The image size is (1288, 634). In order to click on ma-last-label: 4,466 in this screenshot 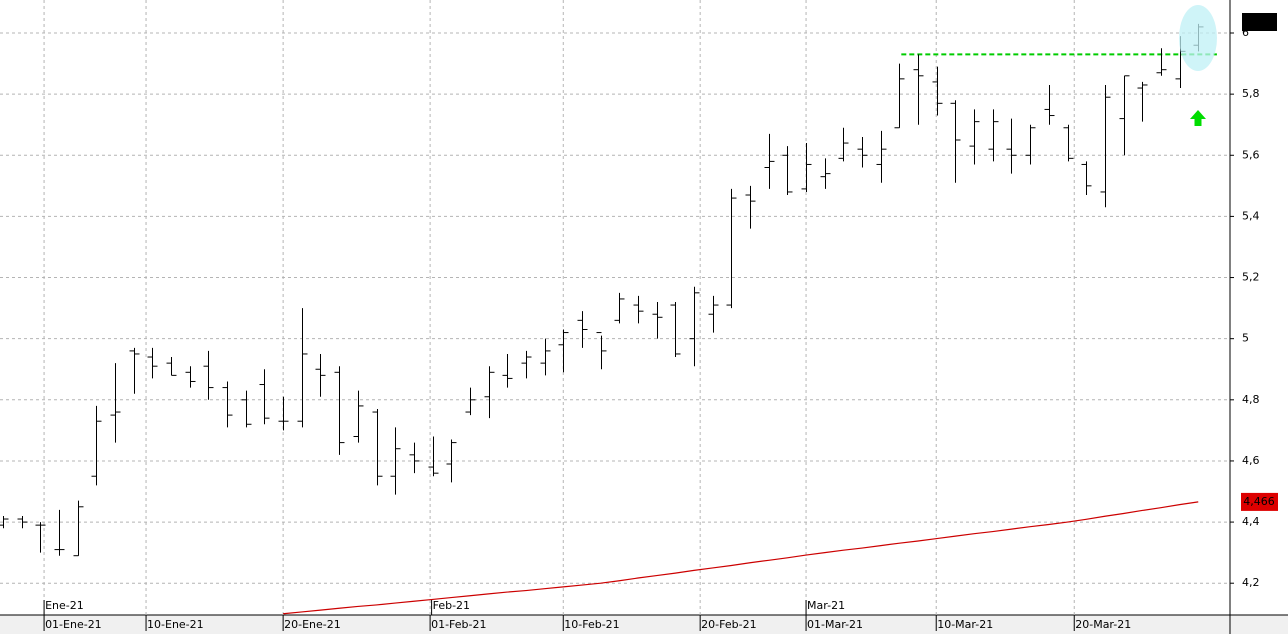, I will do `click(1259, 501)`.